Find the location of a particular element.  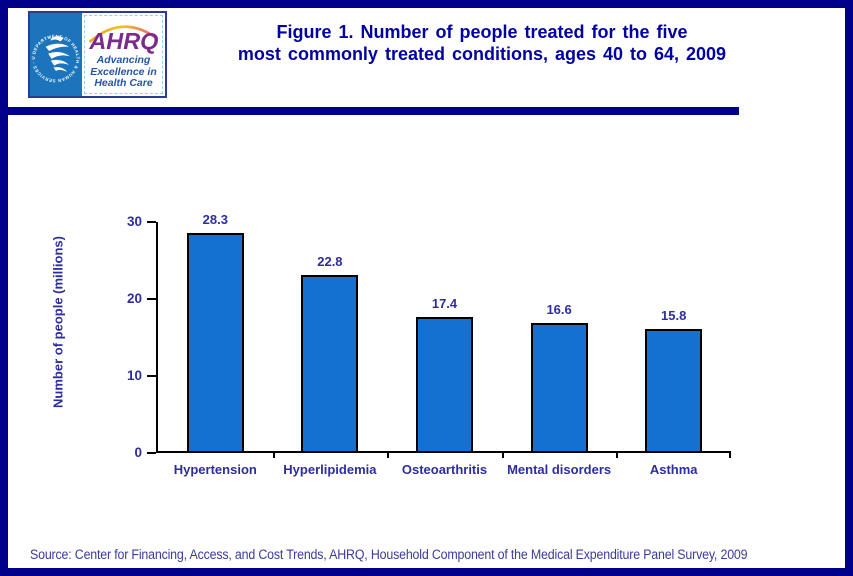

header-divider is located at coordinates (373, 111).